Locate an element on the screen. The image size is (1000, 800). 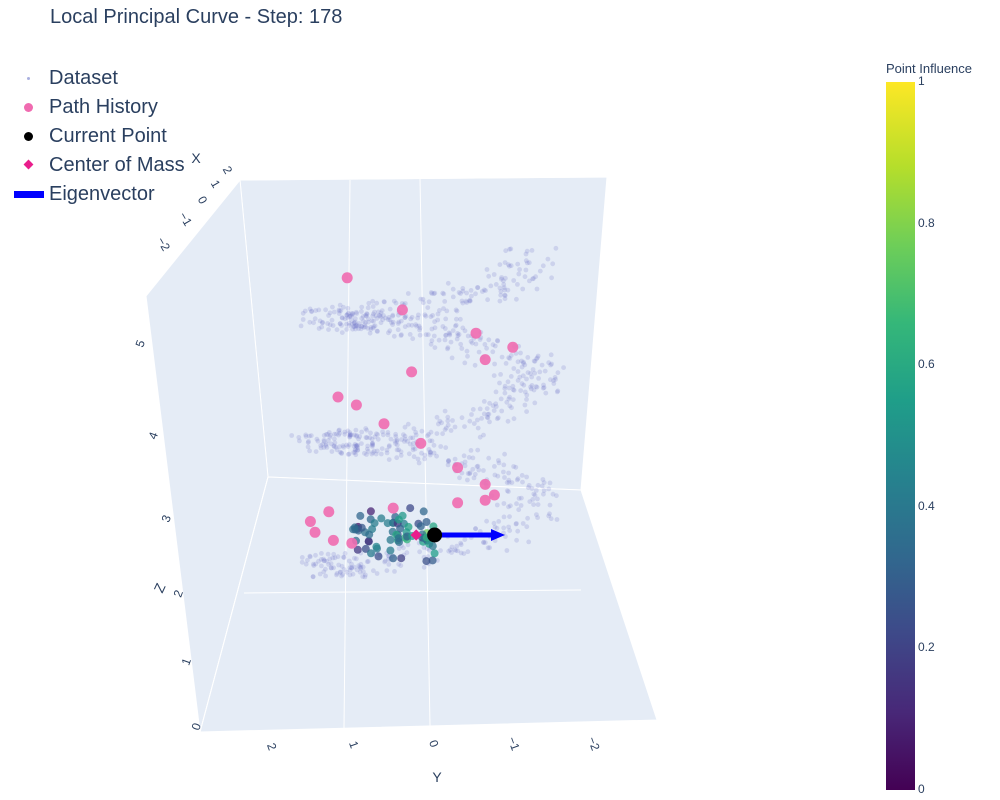
y-tick-label: 2 is located at coordinates (272, 746).